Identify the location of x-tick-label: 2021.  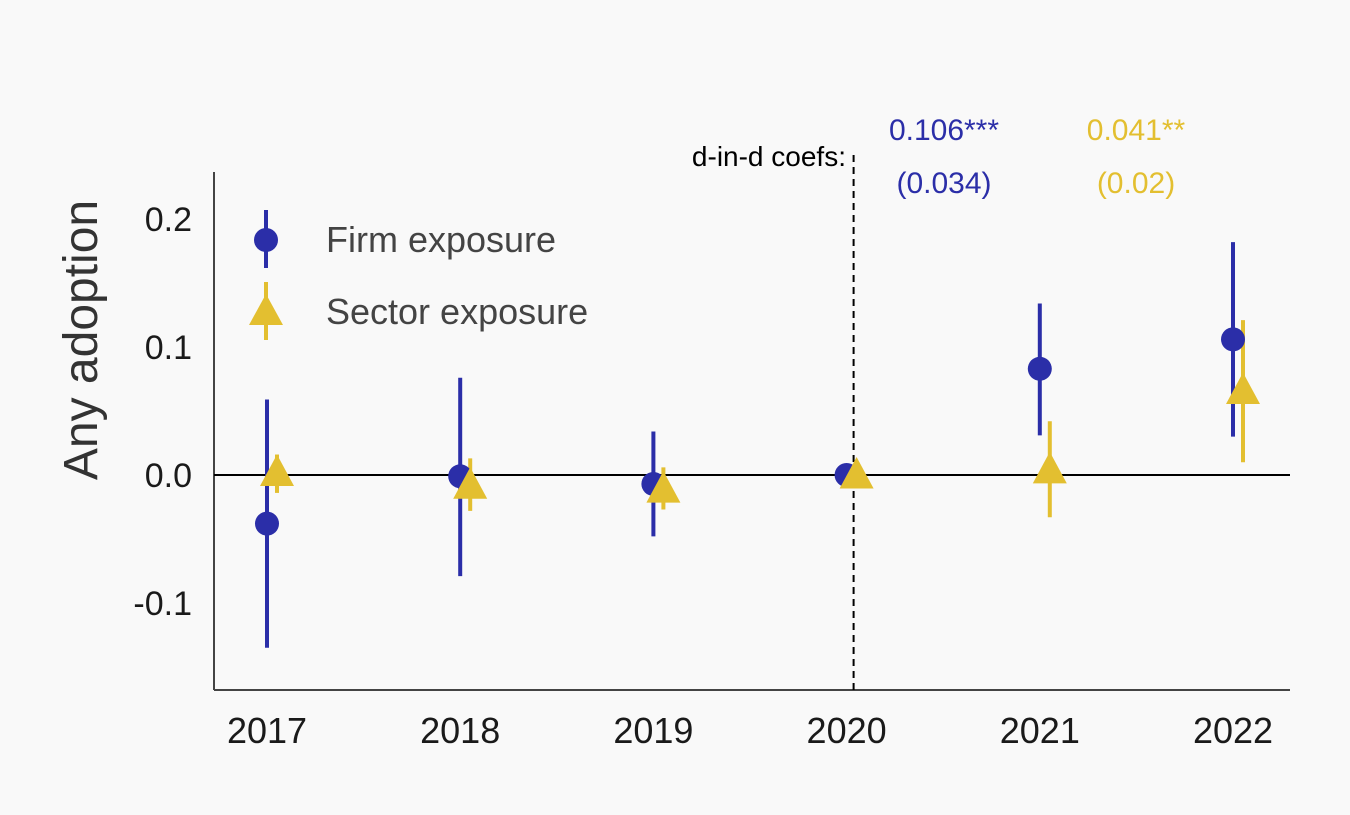
(1040, 730).